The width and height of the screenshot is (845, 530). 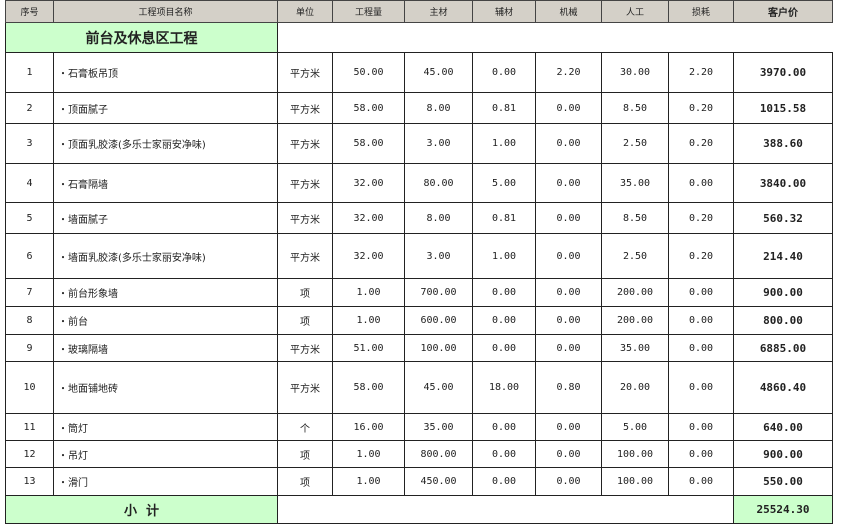 What do you see at coordinates (783, 218) in the screenshot?
I see `cell-price: 560.32` at bounding box center [783, 218].